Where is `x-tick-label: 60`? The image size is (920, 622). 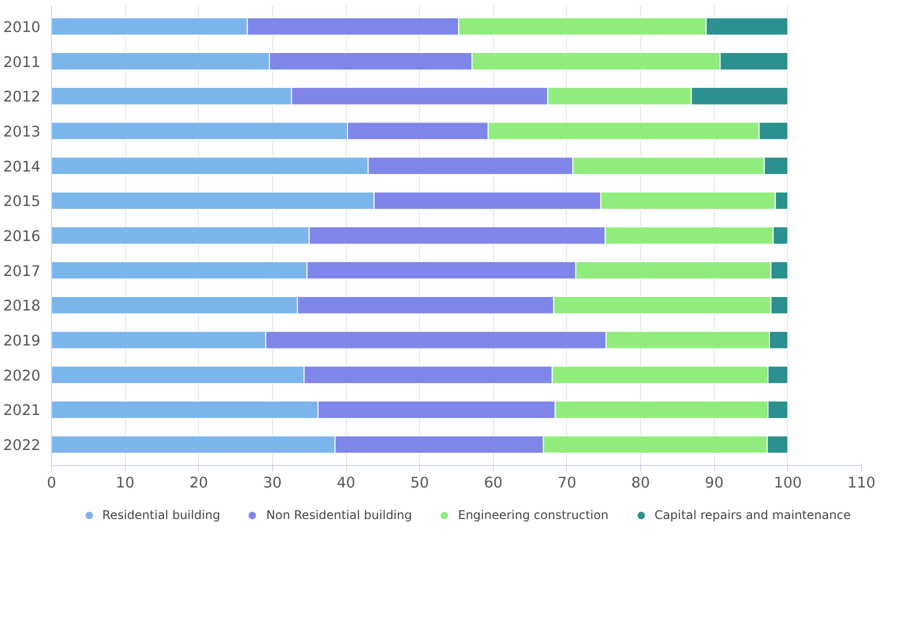
x-tick-label: 60 is located at coordinates (493, 483).